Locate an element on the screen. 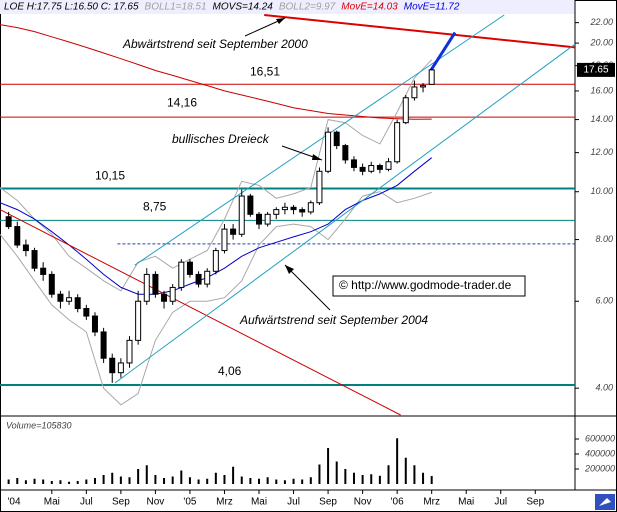 Image resolution: width=617 pixels, height=512 pixels. y-tick-label: 400000 is located at coordinates (600, 453).